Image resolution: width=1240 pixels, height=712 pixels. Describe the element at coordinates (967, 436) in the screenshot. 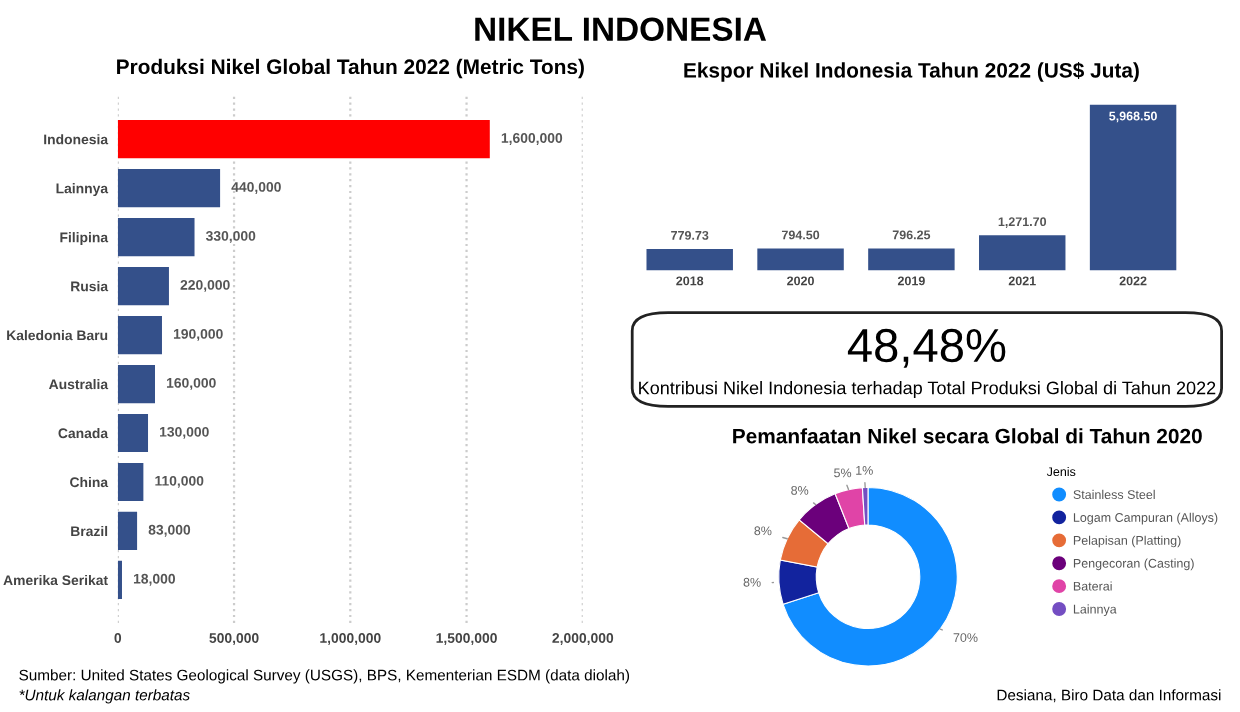

I see `chart-title: Pemanfaatan Nikel secara Global di Tahun 2020` at that location.